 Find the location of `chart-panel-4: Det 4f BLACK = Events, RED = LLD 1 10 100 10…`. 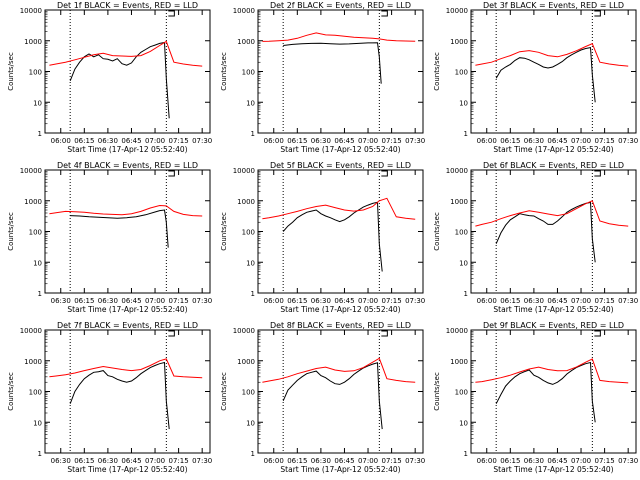

chart-panel-4: Det 4f BLACK = Events, RED = LLD 1 10 100 10… is located at coordinates (109, 237).